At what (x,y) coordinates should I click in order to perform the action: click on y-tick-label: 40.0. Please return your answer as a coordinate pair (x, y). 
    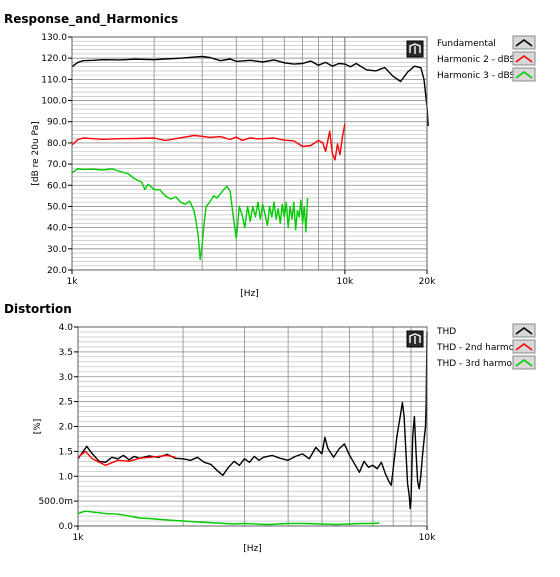
    Looking at the image, I should click on (57, 229).